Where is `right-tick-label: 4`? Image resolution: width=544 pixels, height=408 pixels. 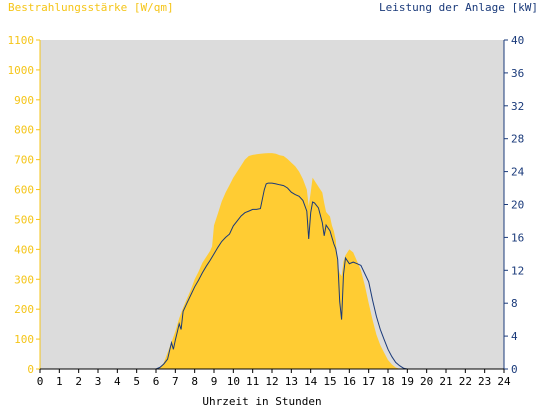 right-tick-label: 4 is located at coordinates (514, 336).